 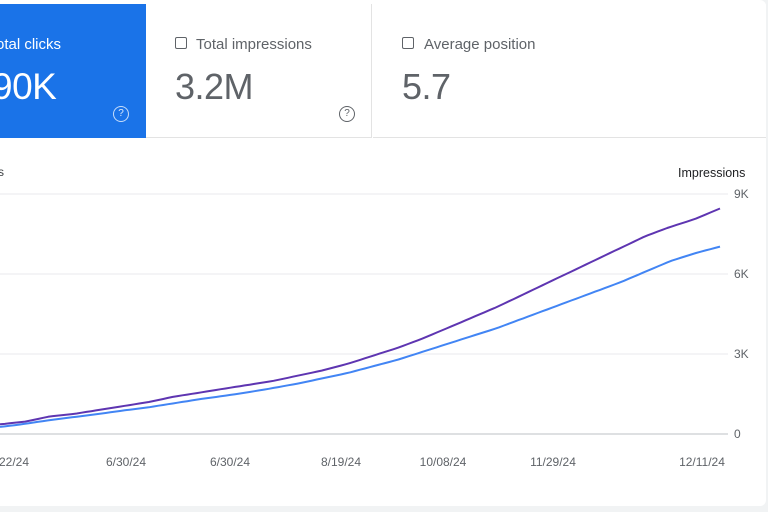 I want to click on left-axis-label: s, so click(x=2, y=172).